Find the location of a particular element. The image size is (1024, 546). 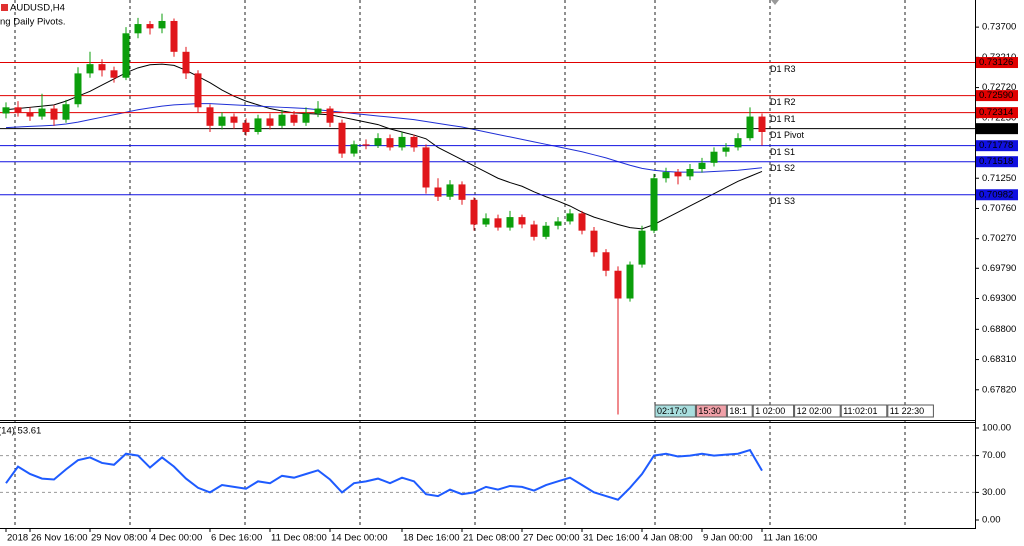

x-tick-label: 27 Dec 00:00 is located at coordinates (551, 538).